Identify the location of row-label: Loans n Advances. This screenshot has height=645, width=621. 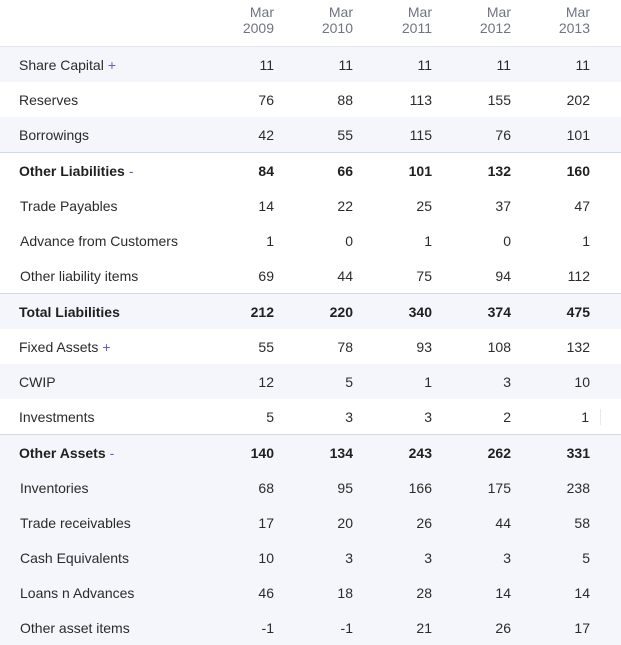
(77, 592).